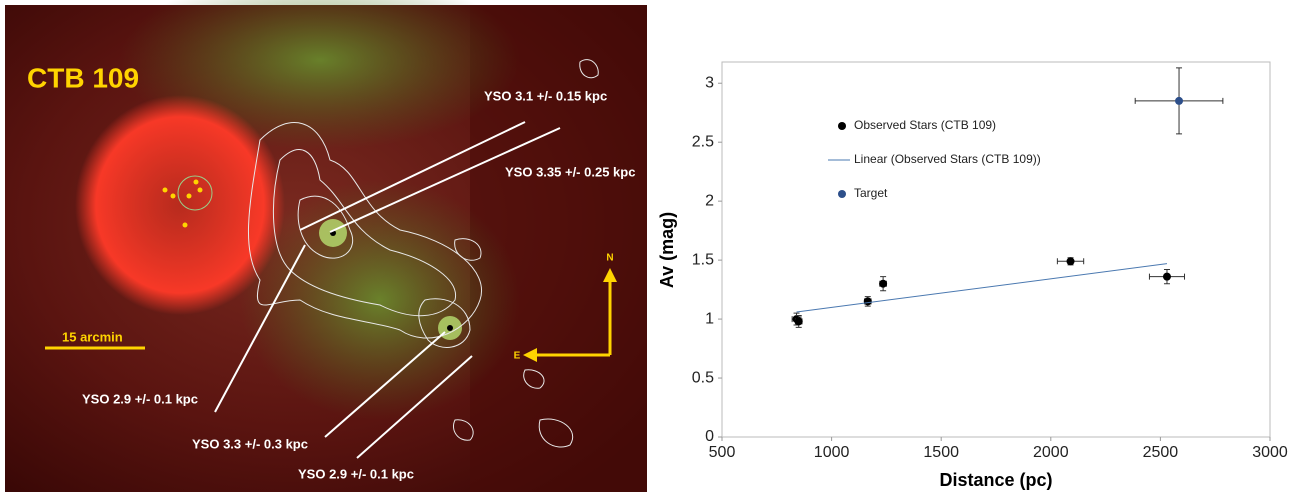  Describe the element at coordinates (83, 77) in the screenshot. I see `object-label: CTB 109` at that location.